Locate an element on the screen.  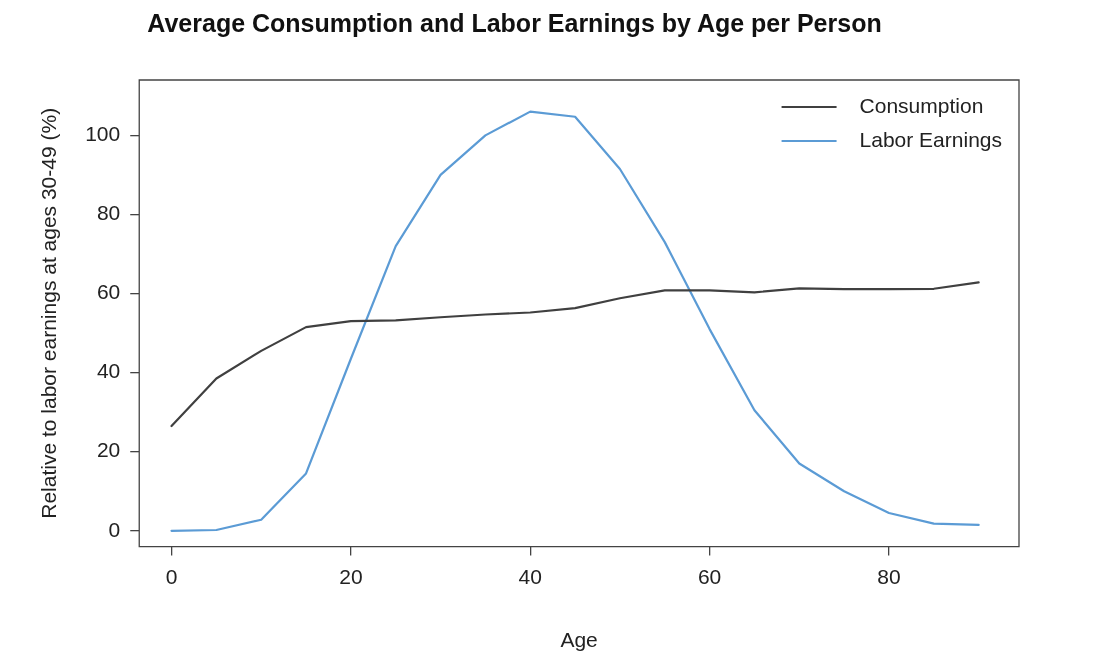
y-tick-label: 40 is located at coordinates (108, 371).